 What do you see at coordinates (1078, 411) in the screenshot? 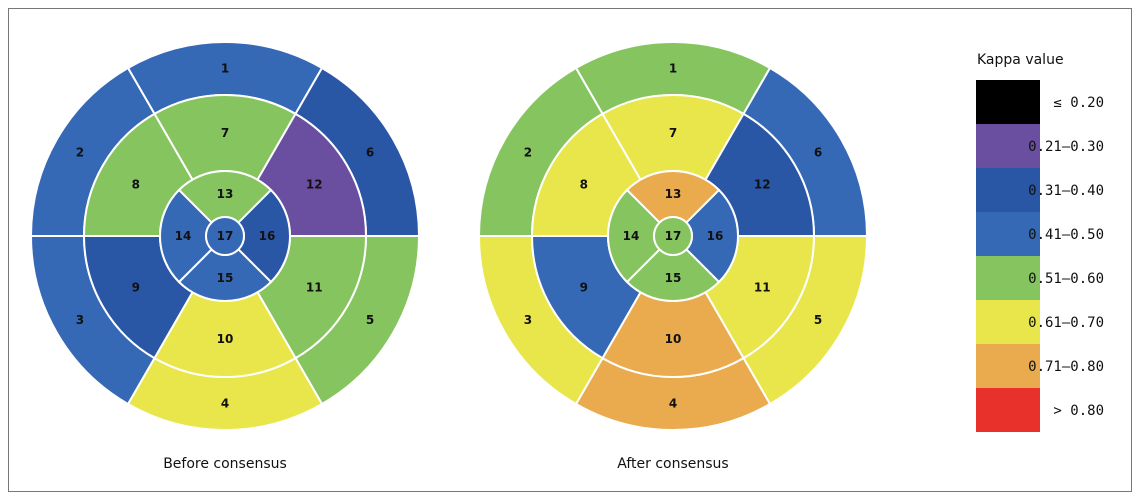
I see `legend-label-7: > 0.80` at bounding box center [1078, 411].